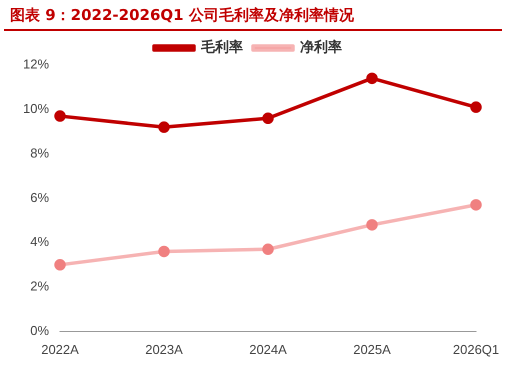 The width and height of the screenshot is (506, 388). Describe the element at coordinates (36, 108) in the screenshot. I see `y-tick-label: 10%` at that location.